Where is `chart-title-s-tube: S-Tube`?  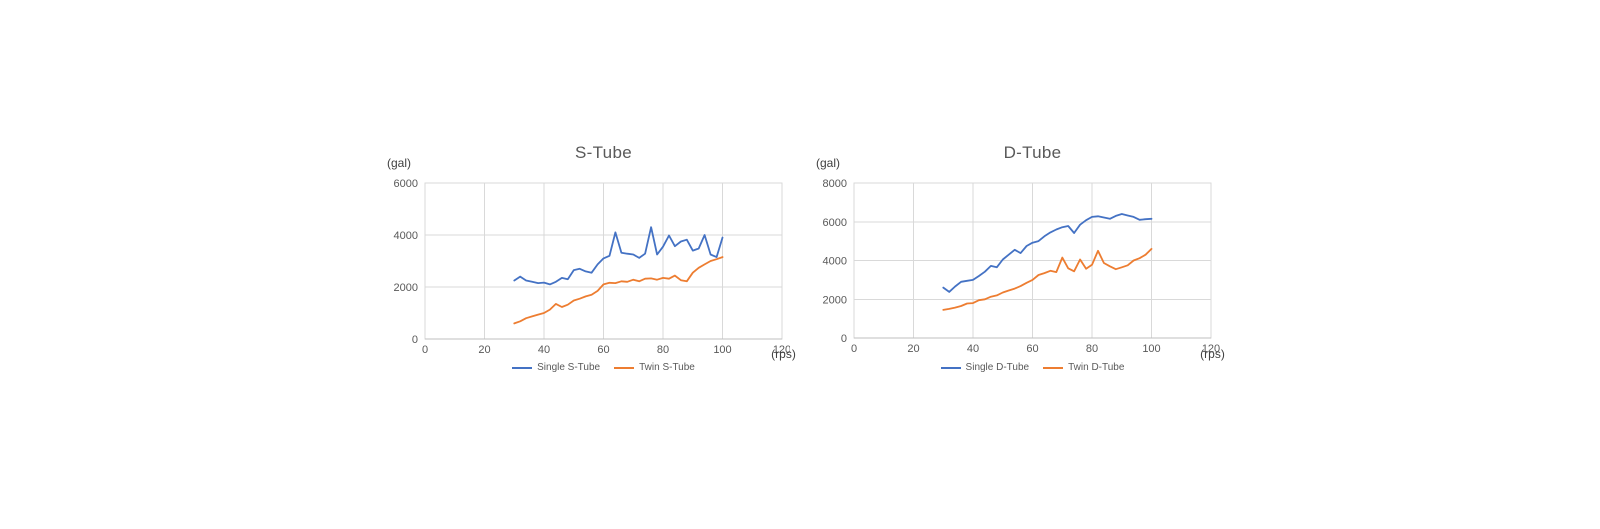
chart-title-s-tube: S-Tube is located at coordinates (603, 152).